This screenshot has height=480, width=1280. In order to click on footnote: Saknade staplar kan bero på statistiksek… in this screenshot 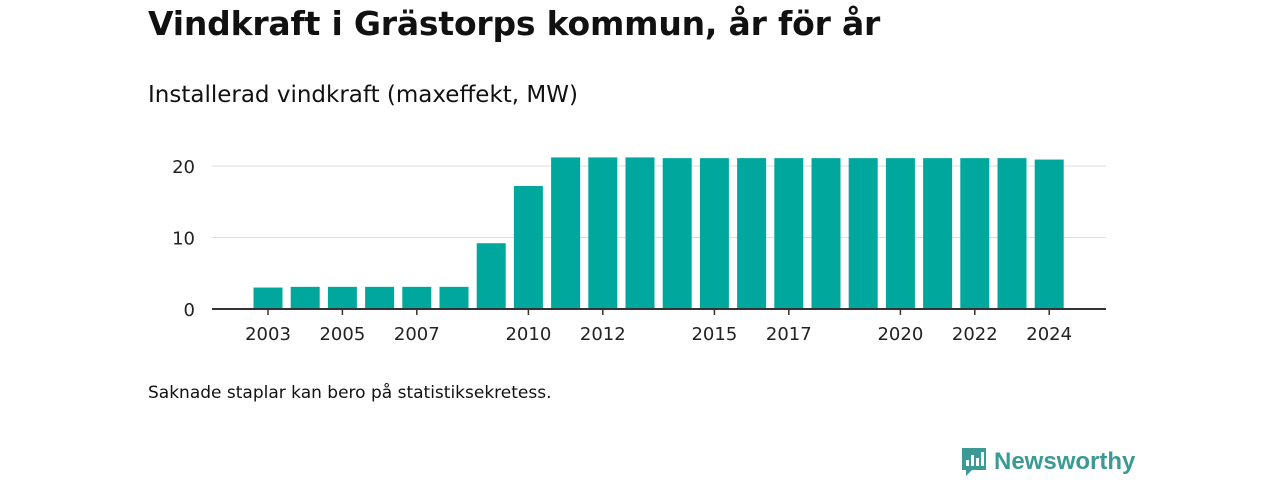, I will do `click(350, 393)`.